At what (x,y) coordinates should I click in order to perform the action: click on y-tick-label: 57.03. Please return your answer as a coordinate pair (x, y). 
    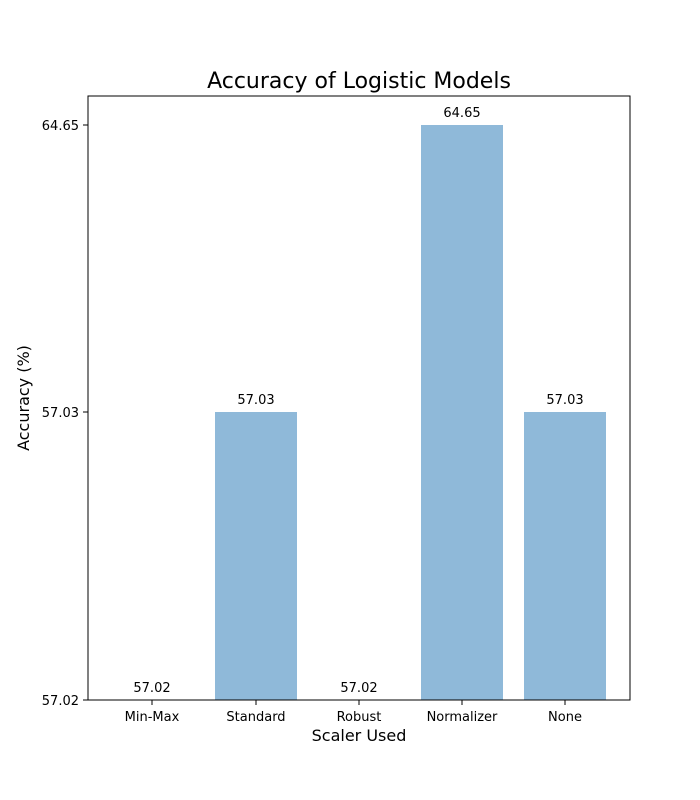
    Looking at the image, I should click on (60, 413).